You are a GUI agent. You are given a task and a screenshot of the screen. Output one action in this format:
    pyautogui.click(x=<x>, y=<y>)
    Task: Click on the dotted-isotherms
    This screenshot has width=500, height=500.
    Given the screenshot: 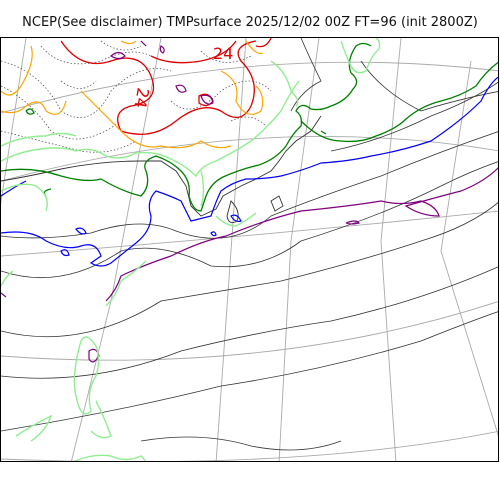 What is the action you would take?
    pyautogui.click(x=136, y=96)
    